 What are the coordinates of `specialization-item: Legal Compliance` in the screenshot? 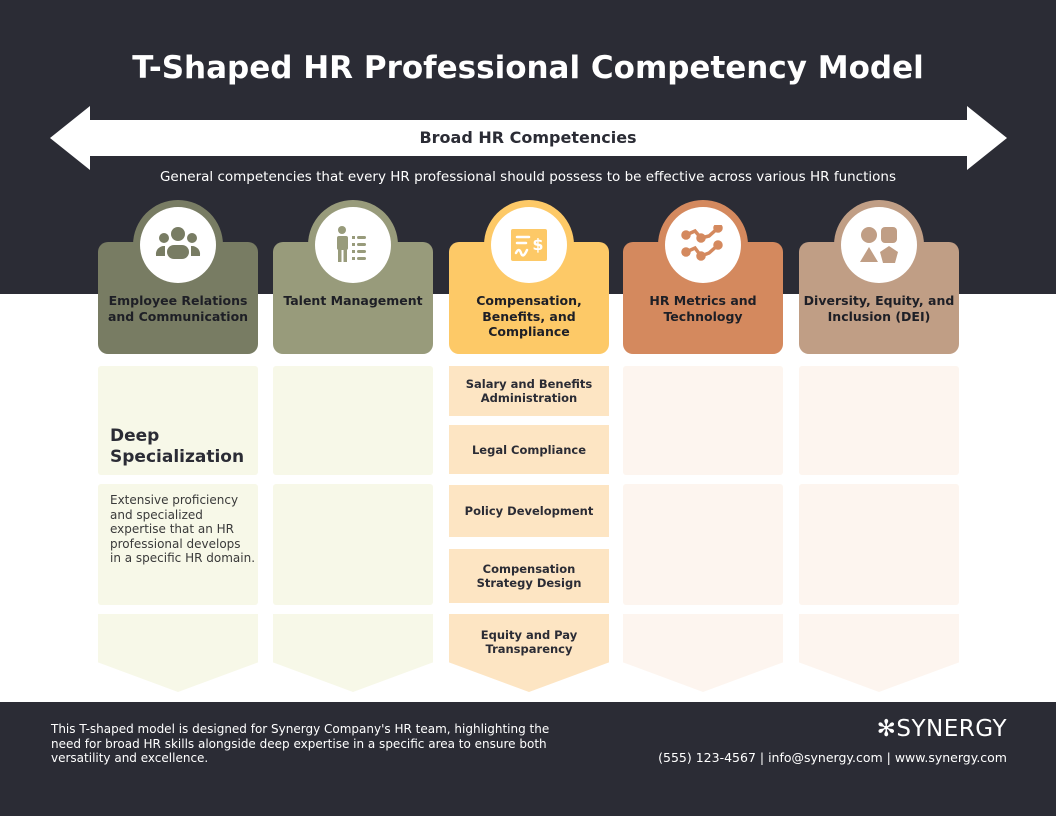 It's located at (529, 449).